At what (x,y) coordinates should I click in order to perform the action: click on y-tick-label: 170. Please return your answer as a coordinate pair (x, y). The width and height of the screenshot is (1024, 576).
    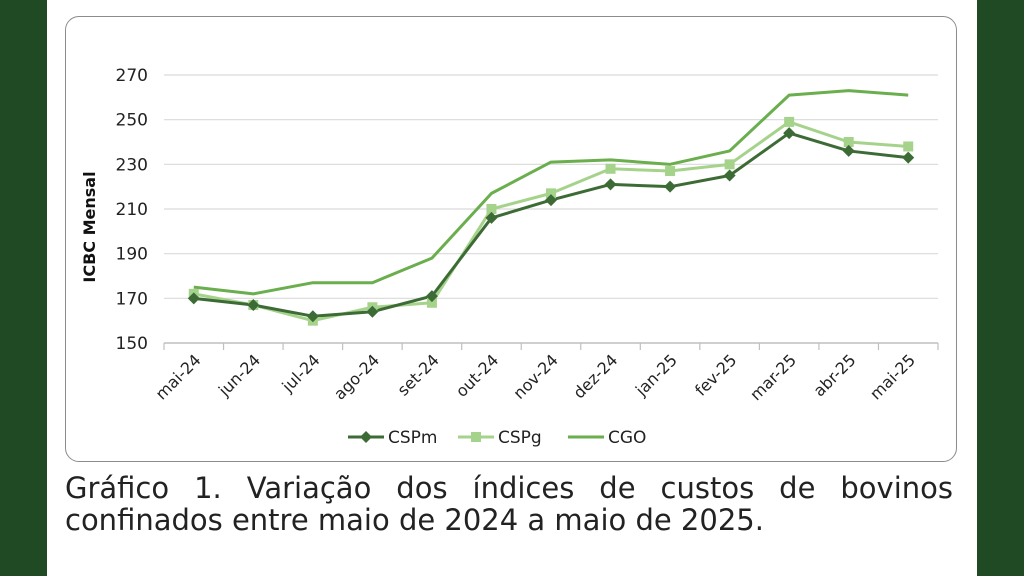
    Looking at the image, I should click on (132, 299).